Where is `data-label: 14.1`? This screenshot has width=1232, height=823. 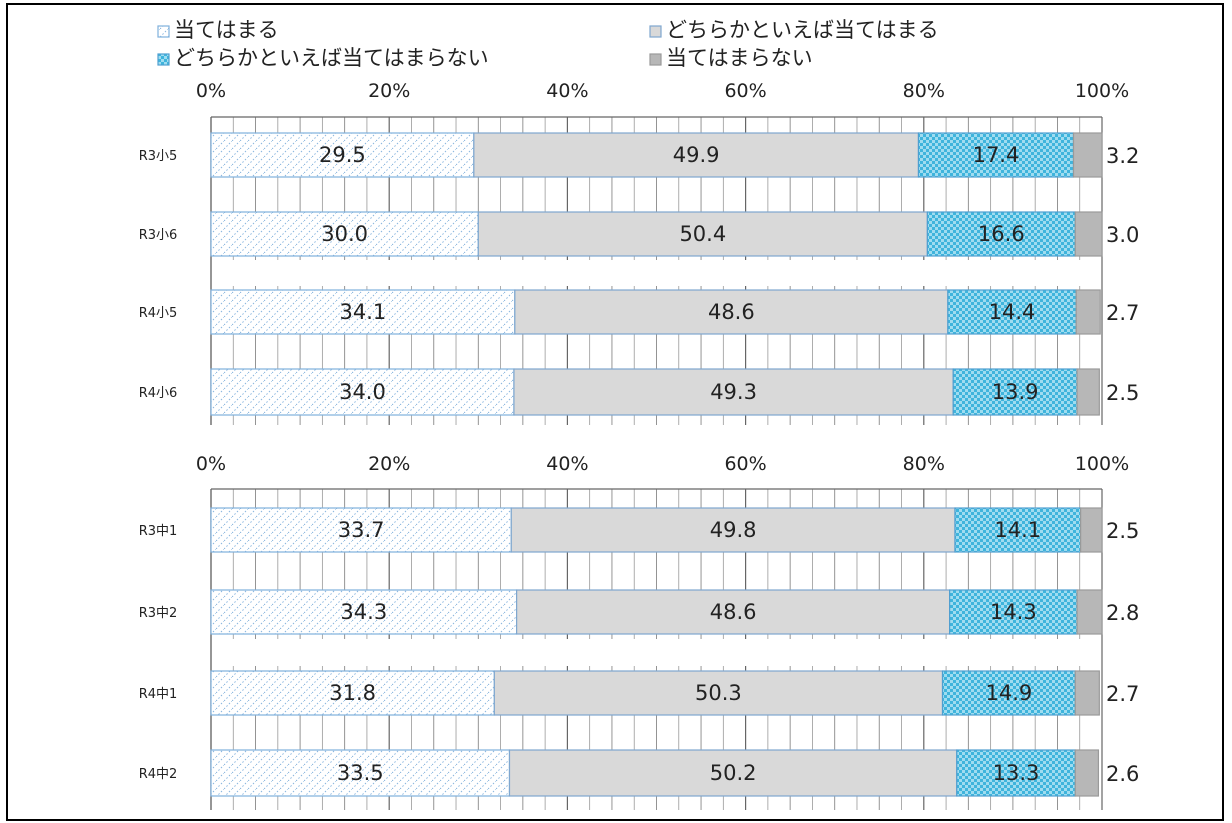 data-label: 14.1 is located at coordinates (1017, 530).